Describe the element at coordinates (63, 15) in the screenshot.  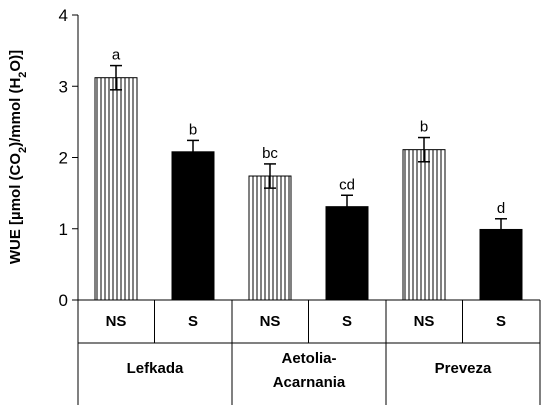
I see `y-tick-label: 4` at that location.